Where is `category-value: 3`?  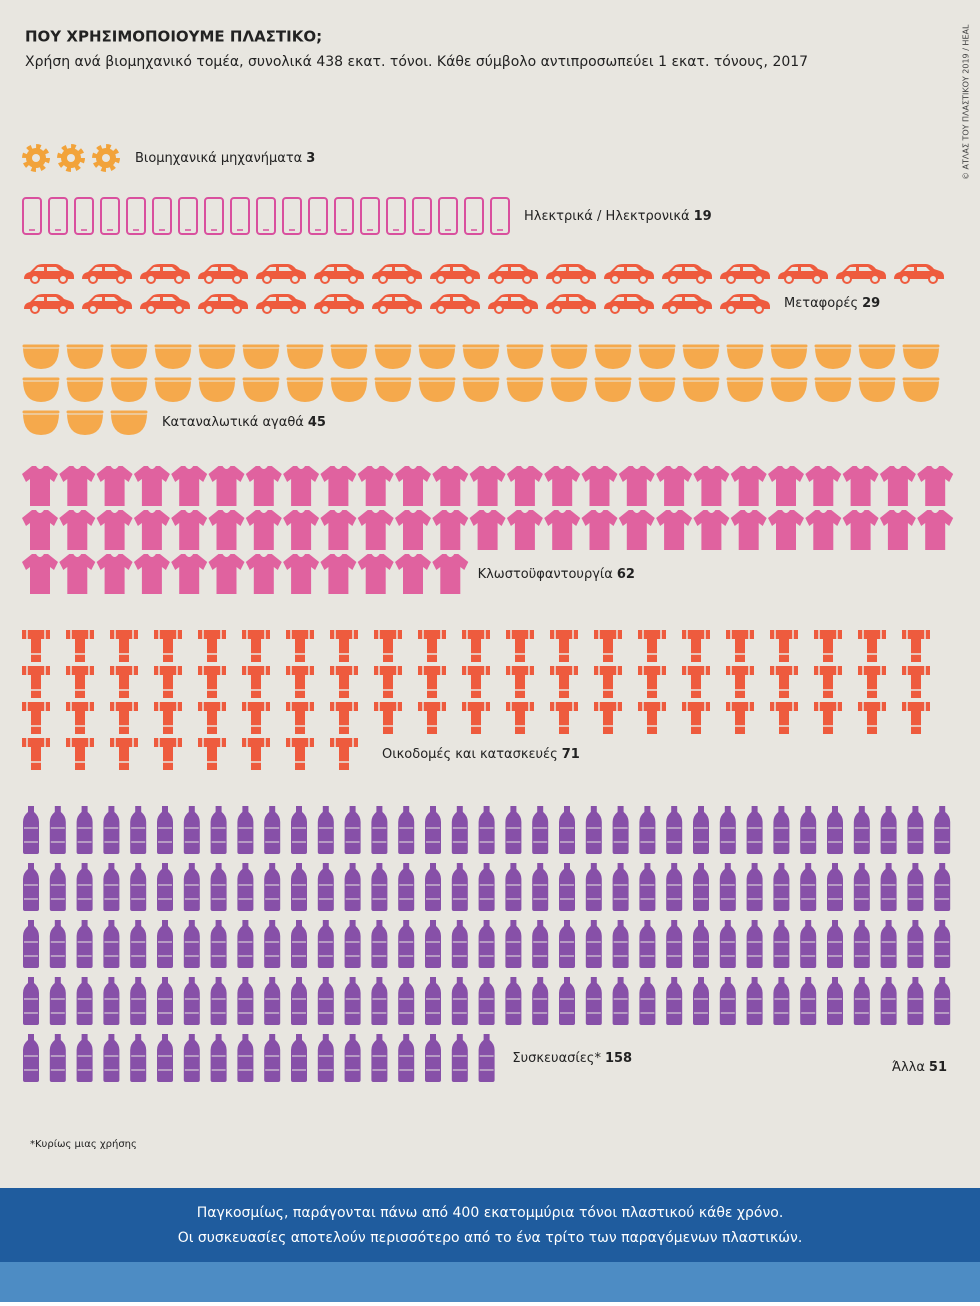 category-value: 3 is located at coordinates (310, 158).